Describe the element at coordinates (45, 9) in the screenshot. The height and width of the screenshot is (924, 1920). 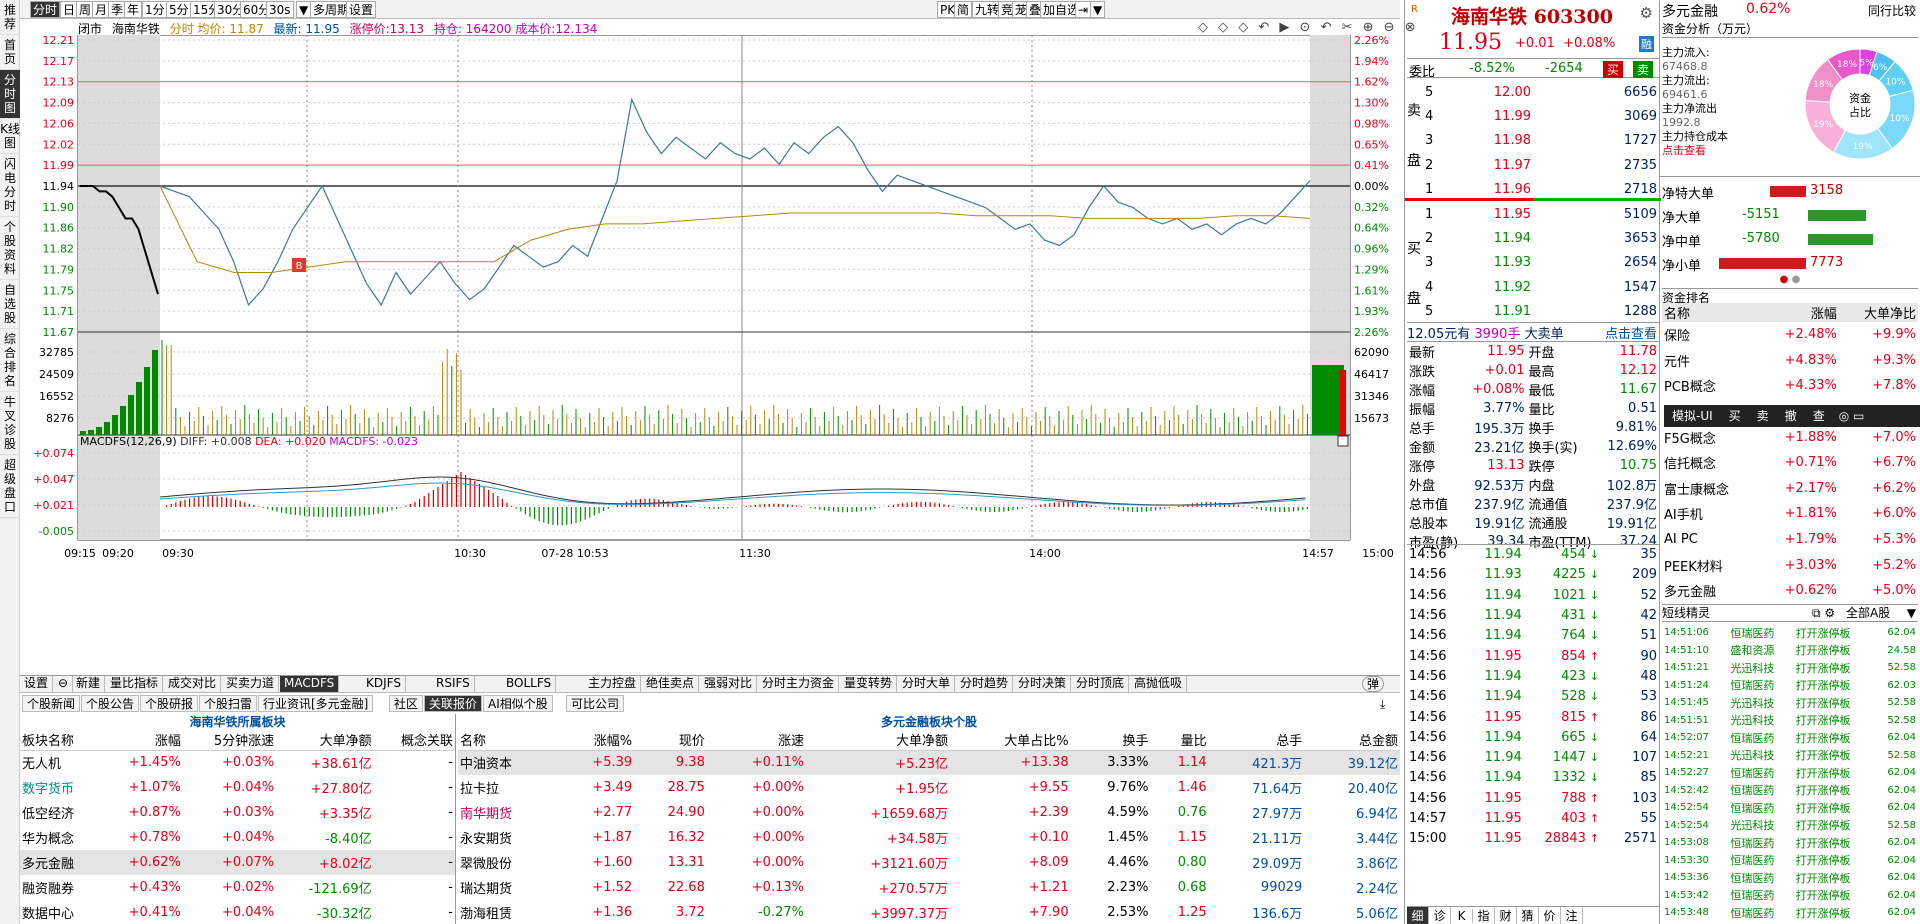
I see `period-tab-0: 分时` at that location.